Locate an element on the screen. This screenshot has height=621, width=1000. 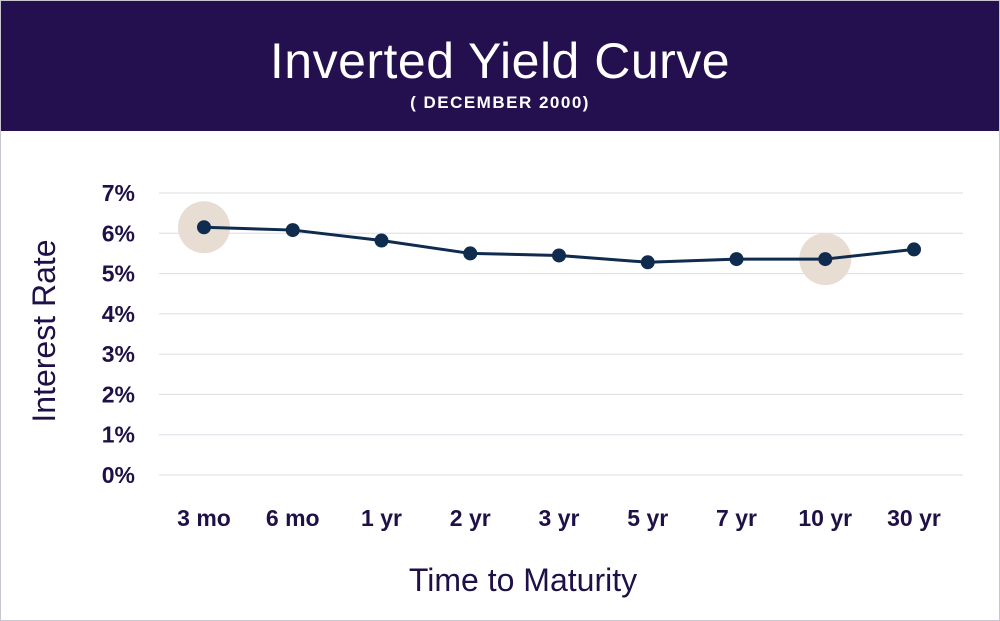
highlight-markers is located at coordinates (515, 243).